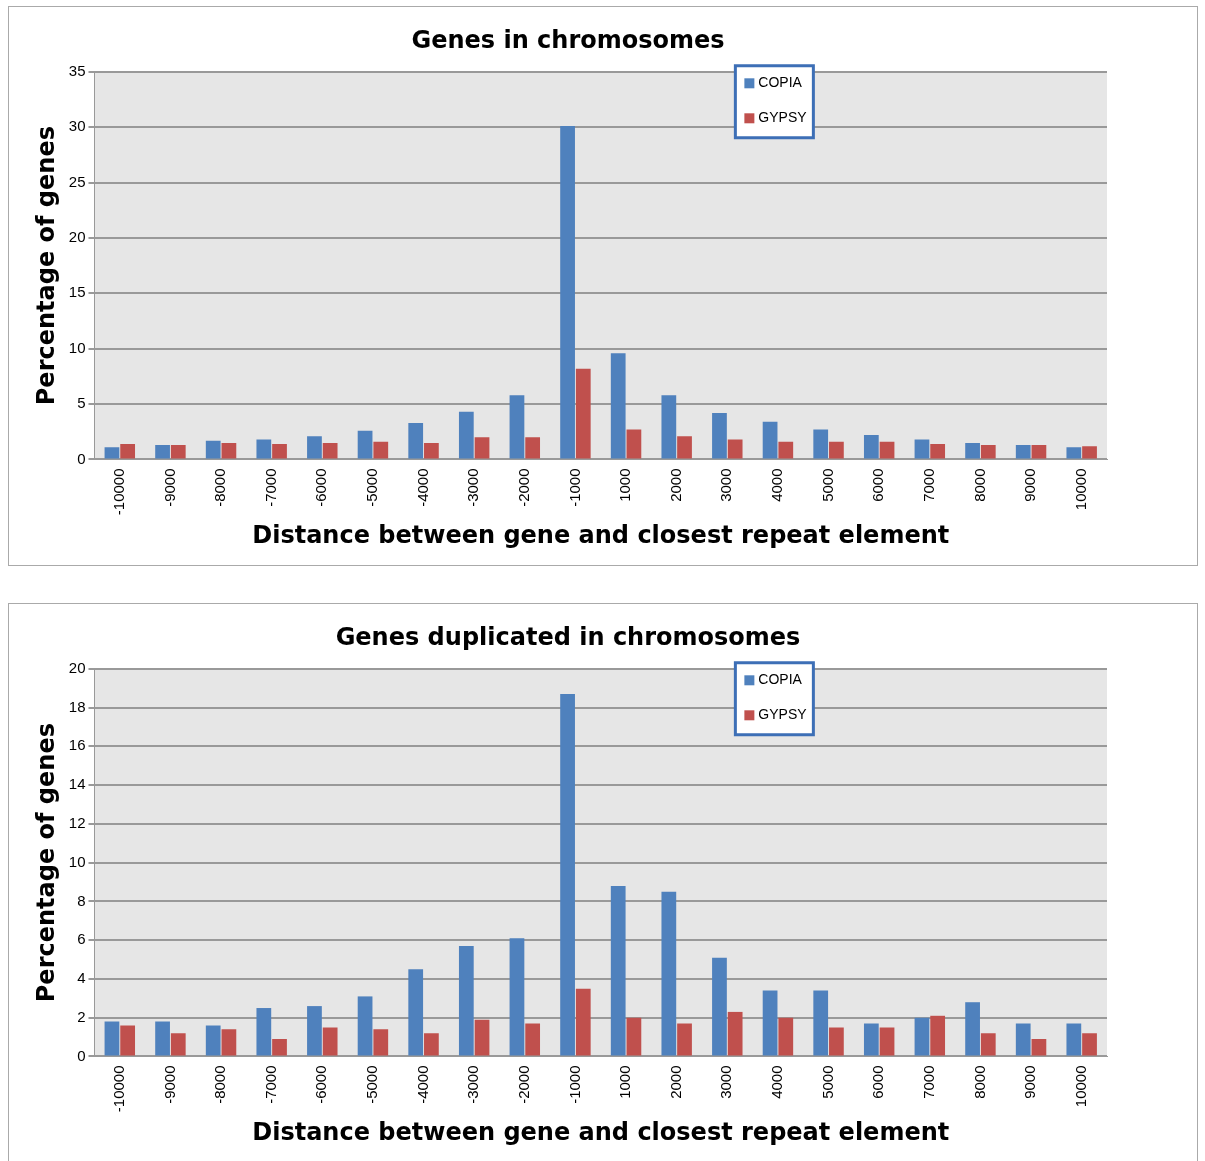  I want to click on y-tick-label: 6, so click(81, 939).